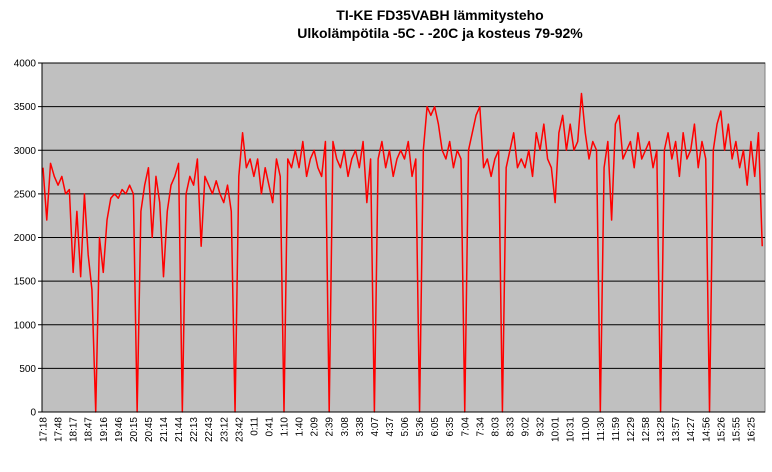  Describe the element at coordinates (25, 107) in the screenshot. I see `y-tick-label: 3500` at that location.